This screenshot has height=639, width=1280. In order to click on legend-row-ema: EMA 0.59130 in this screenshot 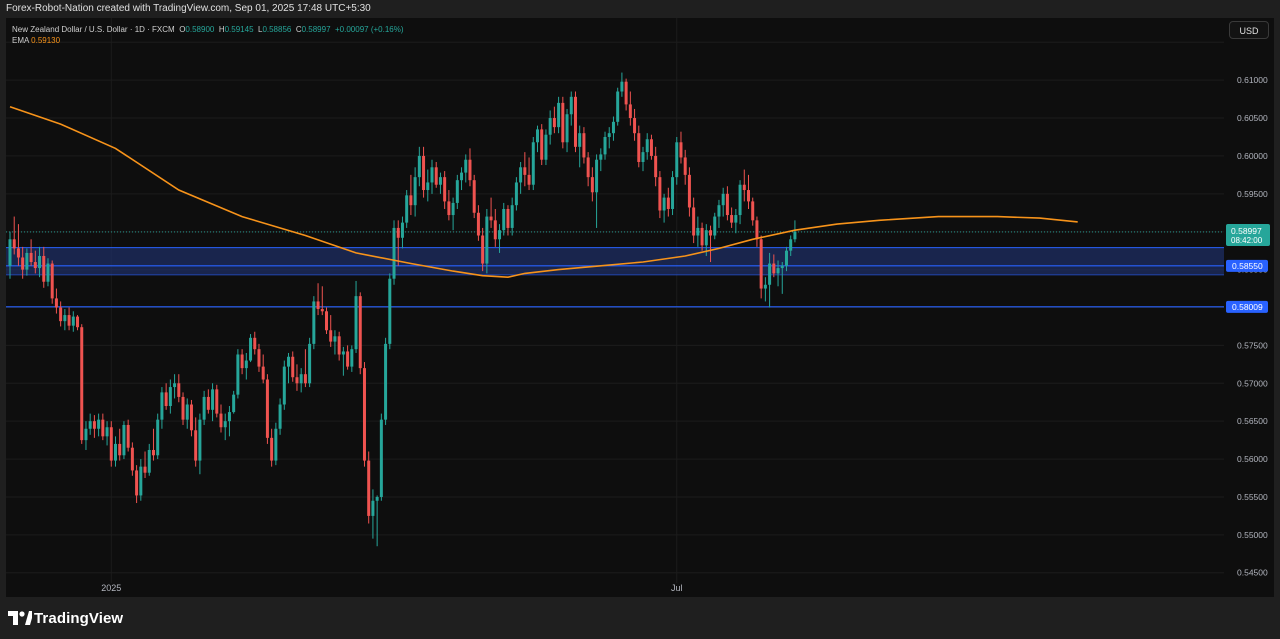, I will do `click(208, 40)`.